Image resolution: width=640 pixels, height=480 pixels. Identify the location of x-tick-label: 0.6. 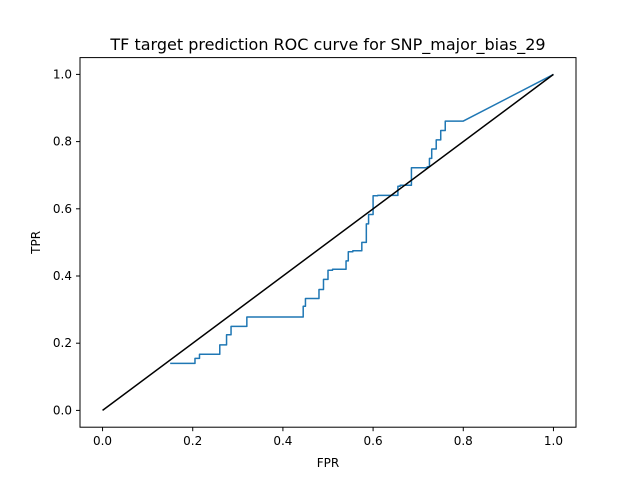
(373, 441).